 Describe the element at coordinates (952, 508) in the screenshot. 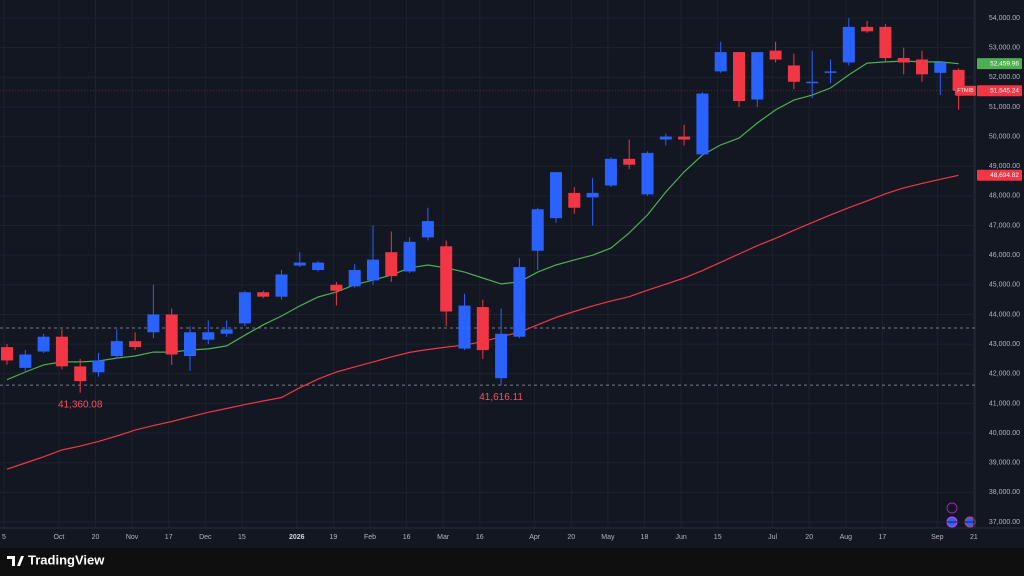

I see `icon` at that location.